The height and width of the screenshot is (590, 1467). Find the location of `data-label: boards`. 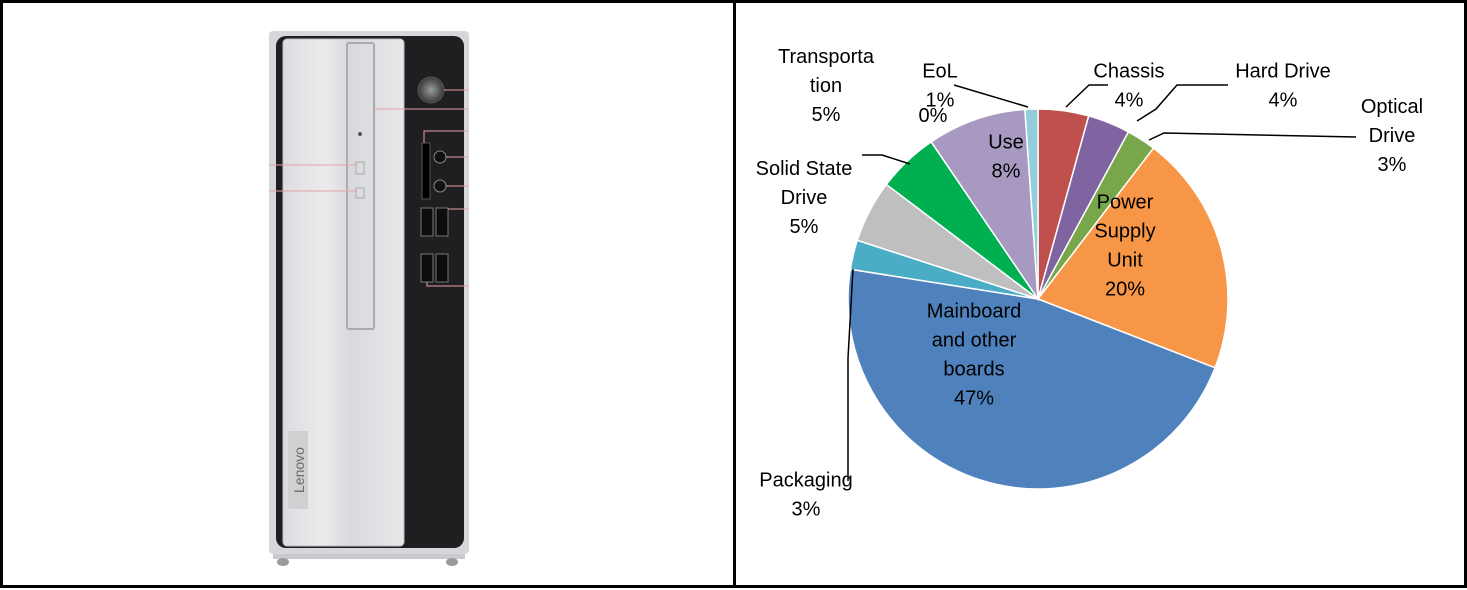

data-label: boards is located at coordinates (973, 370).